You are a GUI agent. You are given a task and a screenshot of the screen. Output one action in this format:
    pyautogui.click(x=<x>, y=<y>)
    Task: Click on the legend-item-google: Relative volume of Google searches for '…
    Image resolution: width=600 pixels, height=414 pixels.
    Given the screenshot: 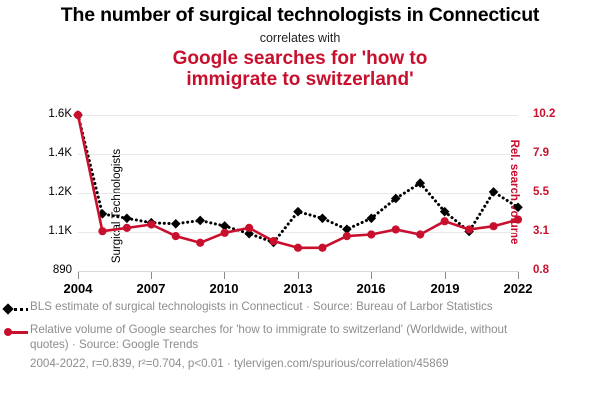 What is the action you would take?
    pyautogui.click(x=300, y=337)
    